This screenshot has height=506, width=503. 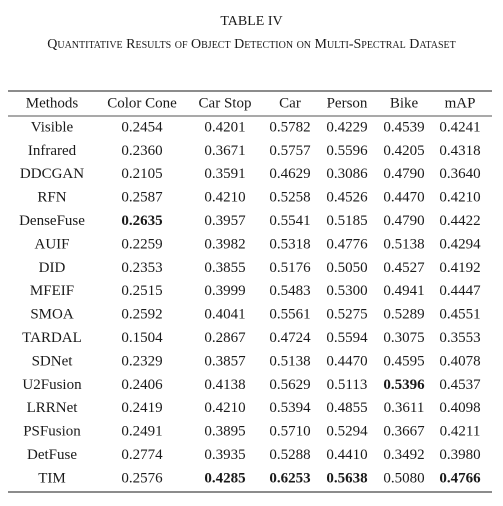 What do you see at coordinates (52, 432) in the screenshot?
I see `method-name: PSFusion` at bounding box center [52, 432].